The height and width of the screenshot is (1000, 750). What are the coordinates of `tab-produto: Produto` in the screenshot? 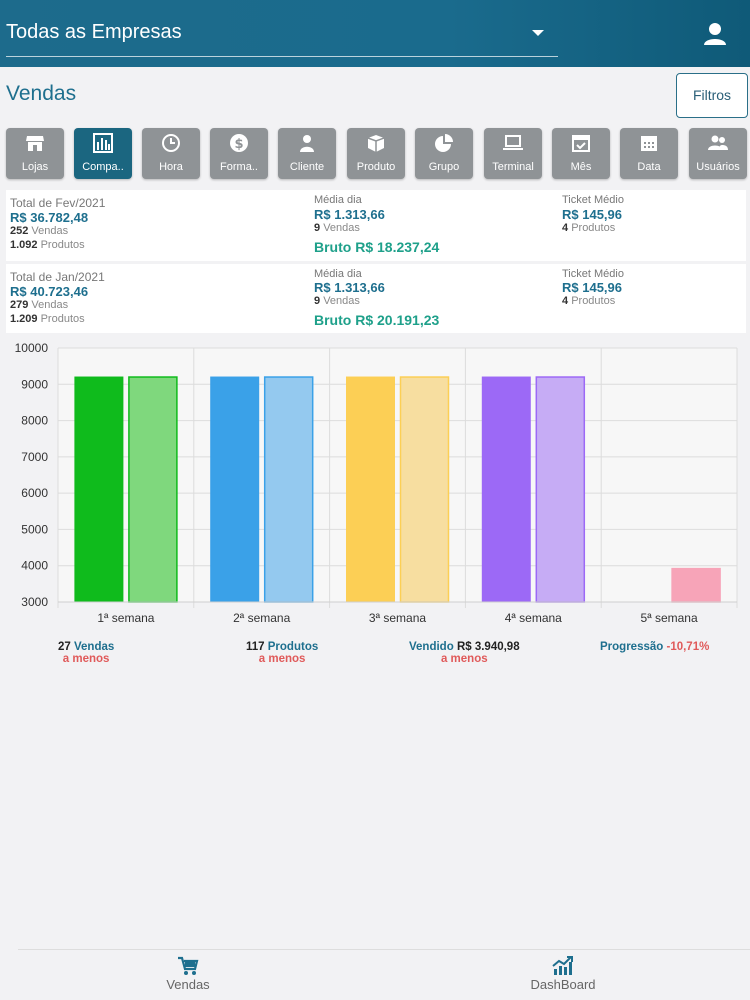 It's located at (376, 153).